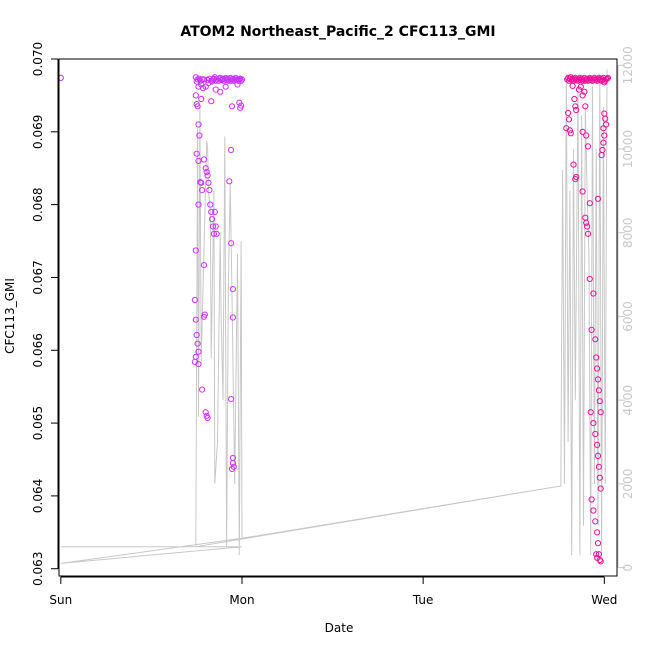  I want to click on chart-title: ATOM2 Northeast_Pacific_2 CFC113_GMI, so click(337, 32).